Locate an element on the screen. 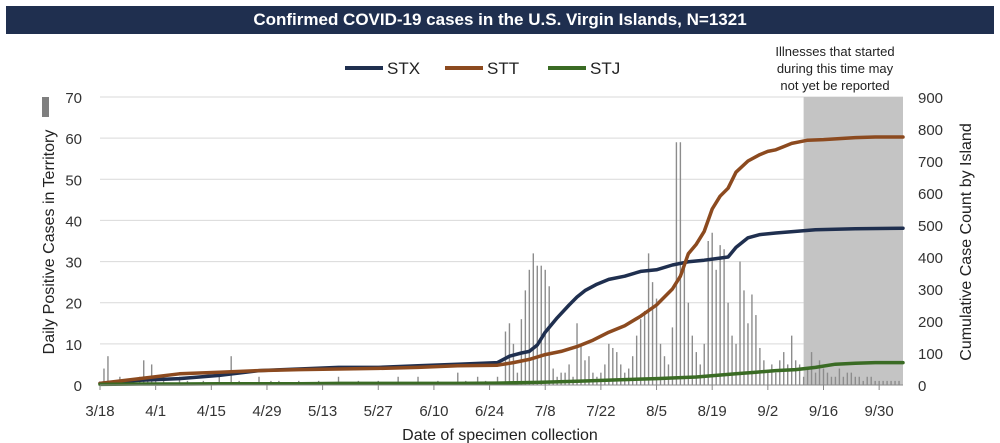  y-right-tick-label: 800 is located at coordinates (930, 130).